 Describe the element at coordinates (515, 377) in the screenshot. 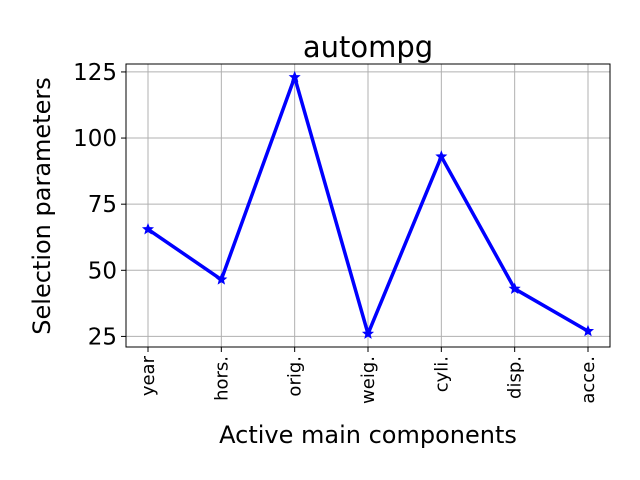

I see `x-tick-label: disp.` at that location.